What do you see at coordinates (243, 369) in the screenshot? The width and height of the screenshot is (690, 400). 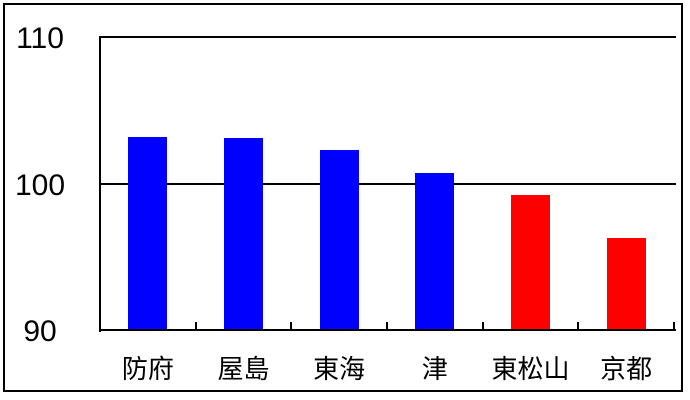 I see `x-axis-category-label: 屋島` at bounding box center [243, 369].